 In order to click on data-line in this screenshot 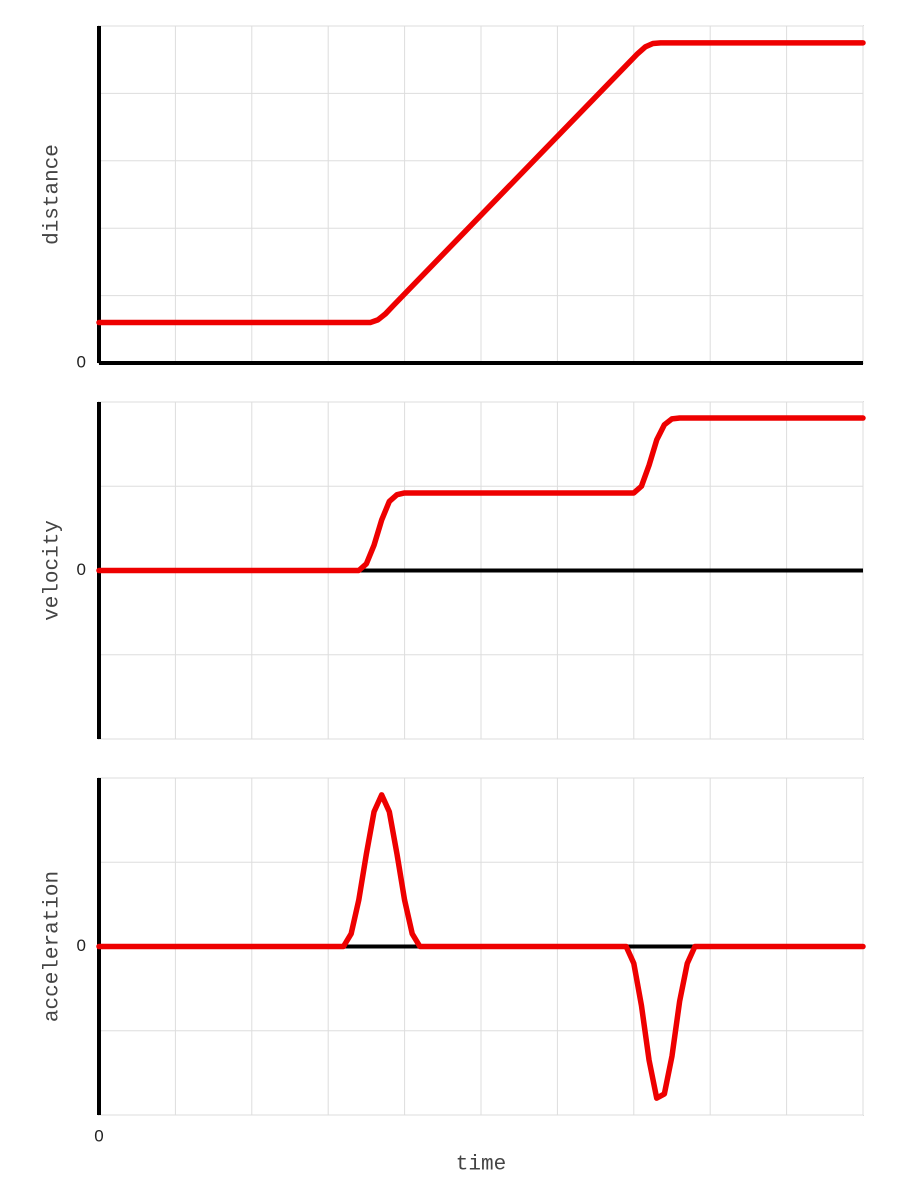, I will do `click(481, 494)`.